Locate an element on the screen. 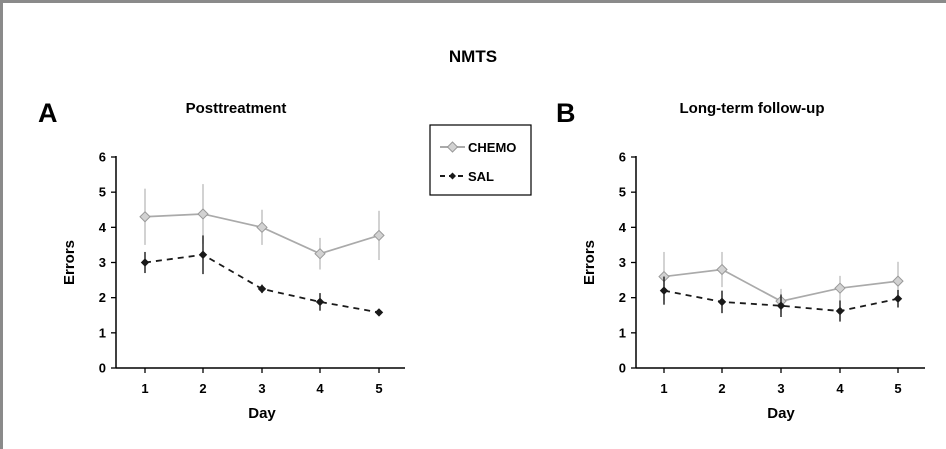 This screenshot has height=449, width=946. sal-series-line is located at coordinates (262, 283).